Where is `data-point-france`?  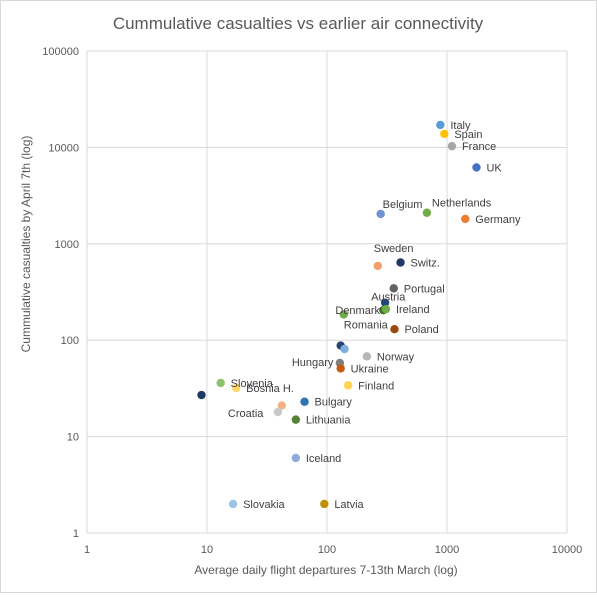 data-point-france is located at coordinates (452, 146).